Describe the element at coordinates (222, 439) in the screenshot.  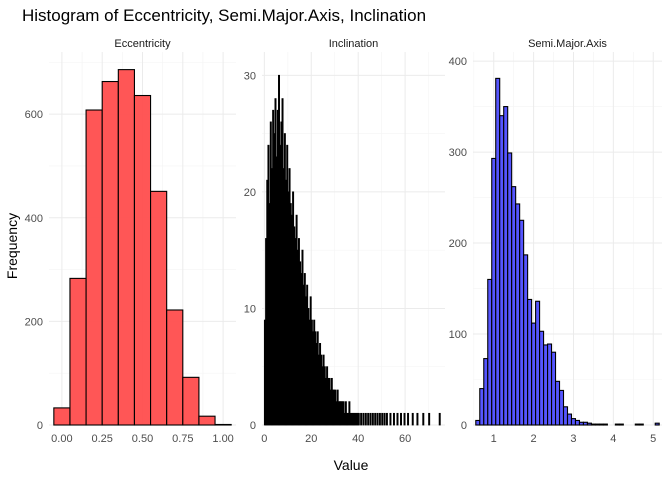
I see `x-tick-label: 1.00` at that location.